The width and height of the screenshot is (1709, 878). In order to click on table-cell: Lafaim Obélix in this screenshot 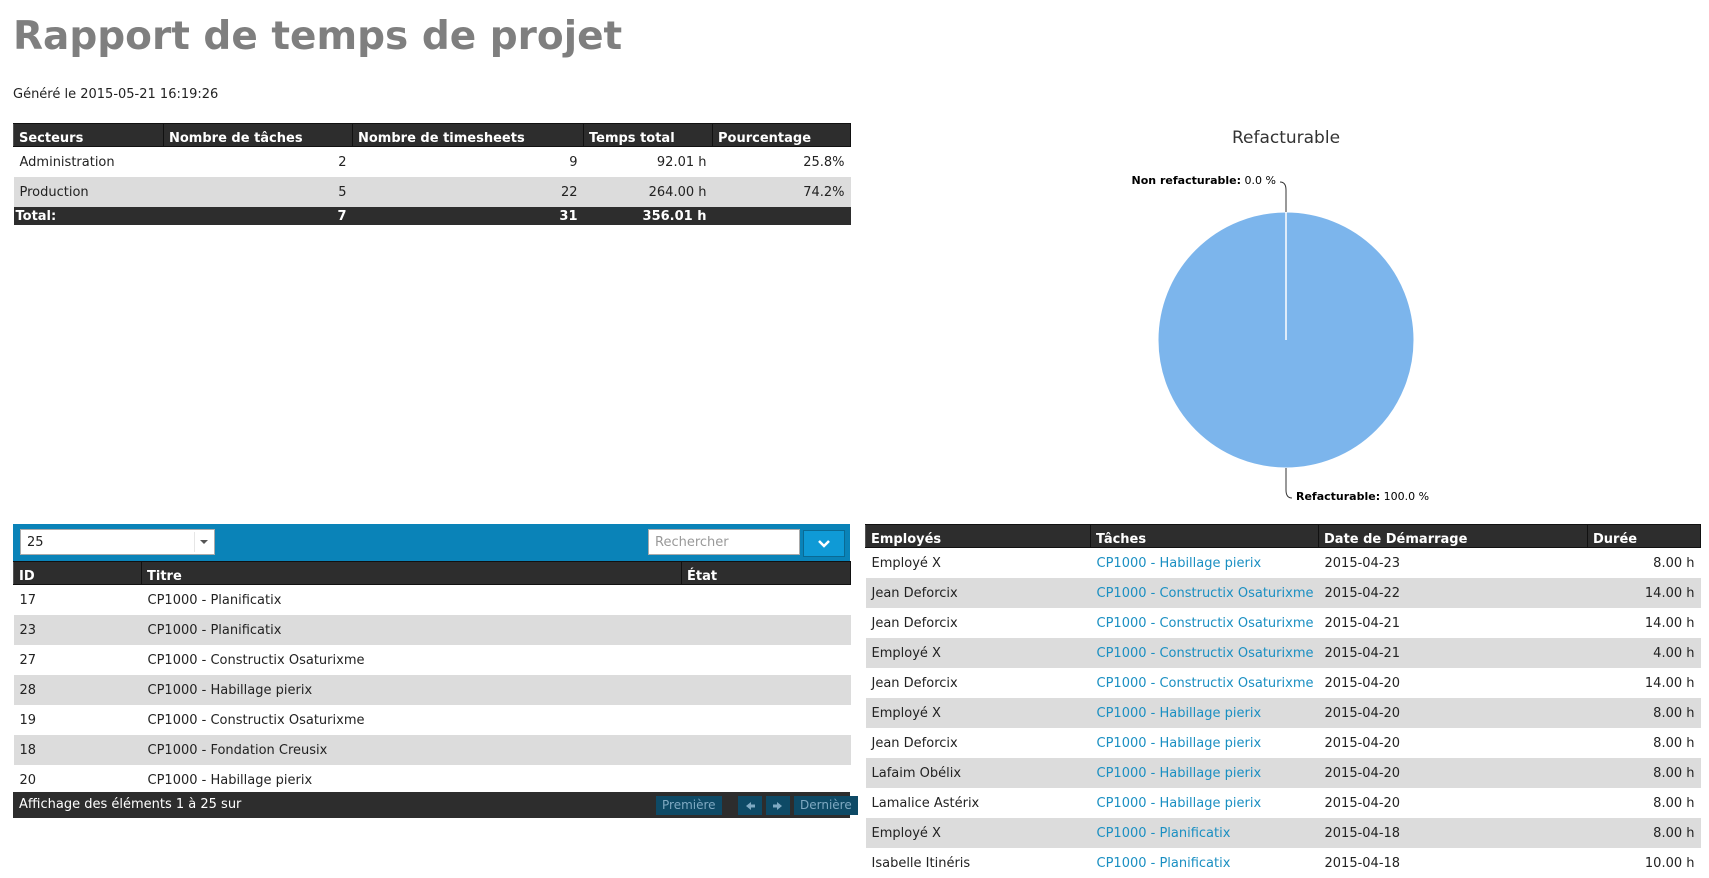, I will do `click(978, 773)`.